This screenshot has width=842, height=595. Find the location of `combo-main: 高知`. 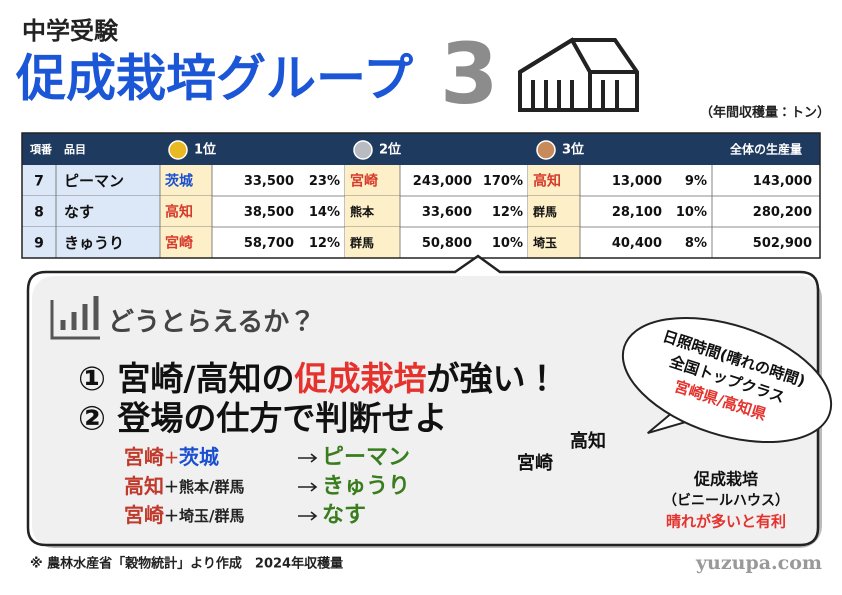

combo-main: 高知 is located at coordinates (144, 486).